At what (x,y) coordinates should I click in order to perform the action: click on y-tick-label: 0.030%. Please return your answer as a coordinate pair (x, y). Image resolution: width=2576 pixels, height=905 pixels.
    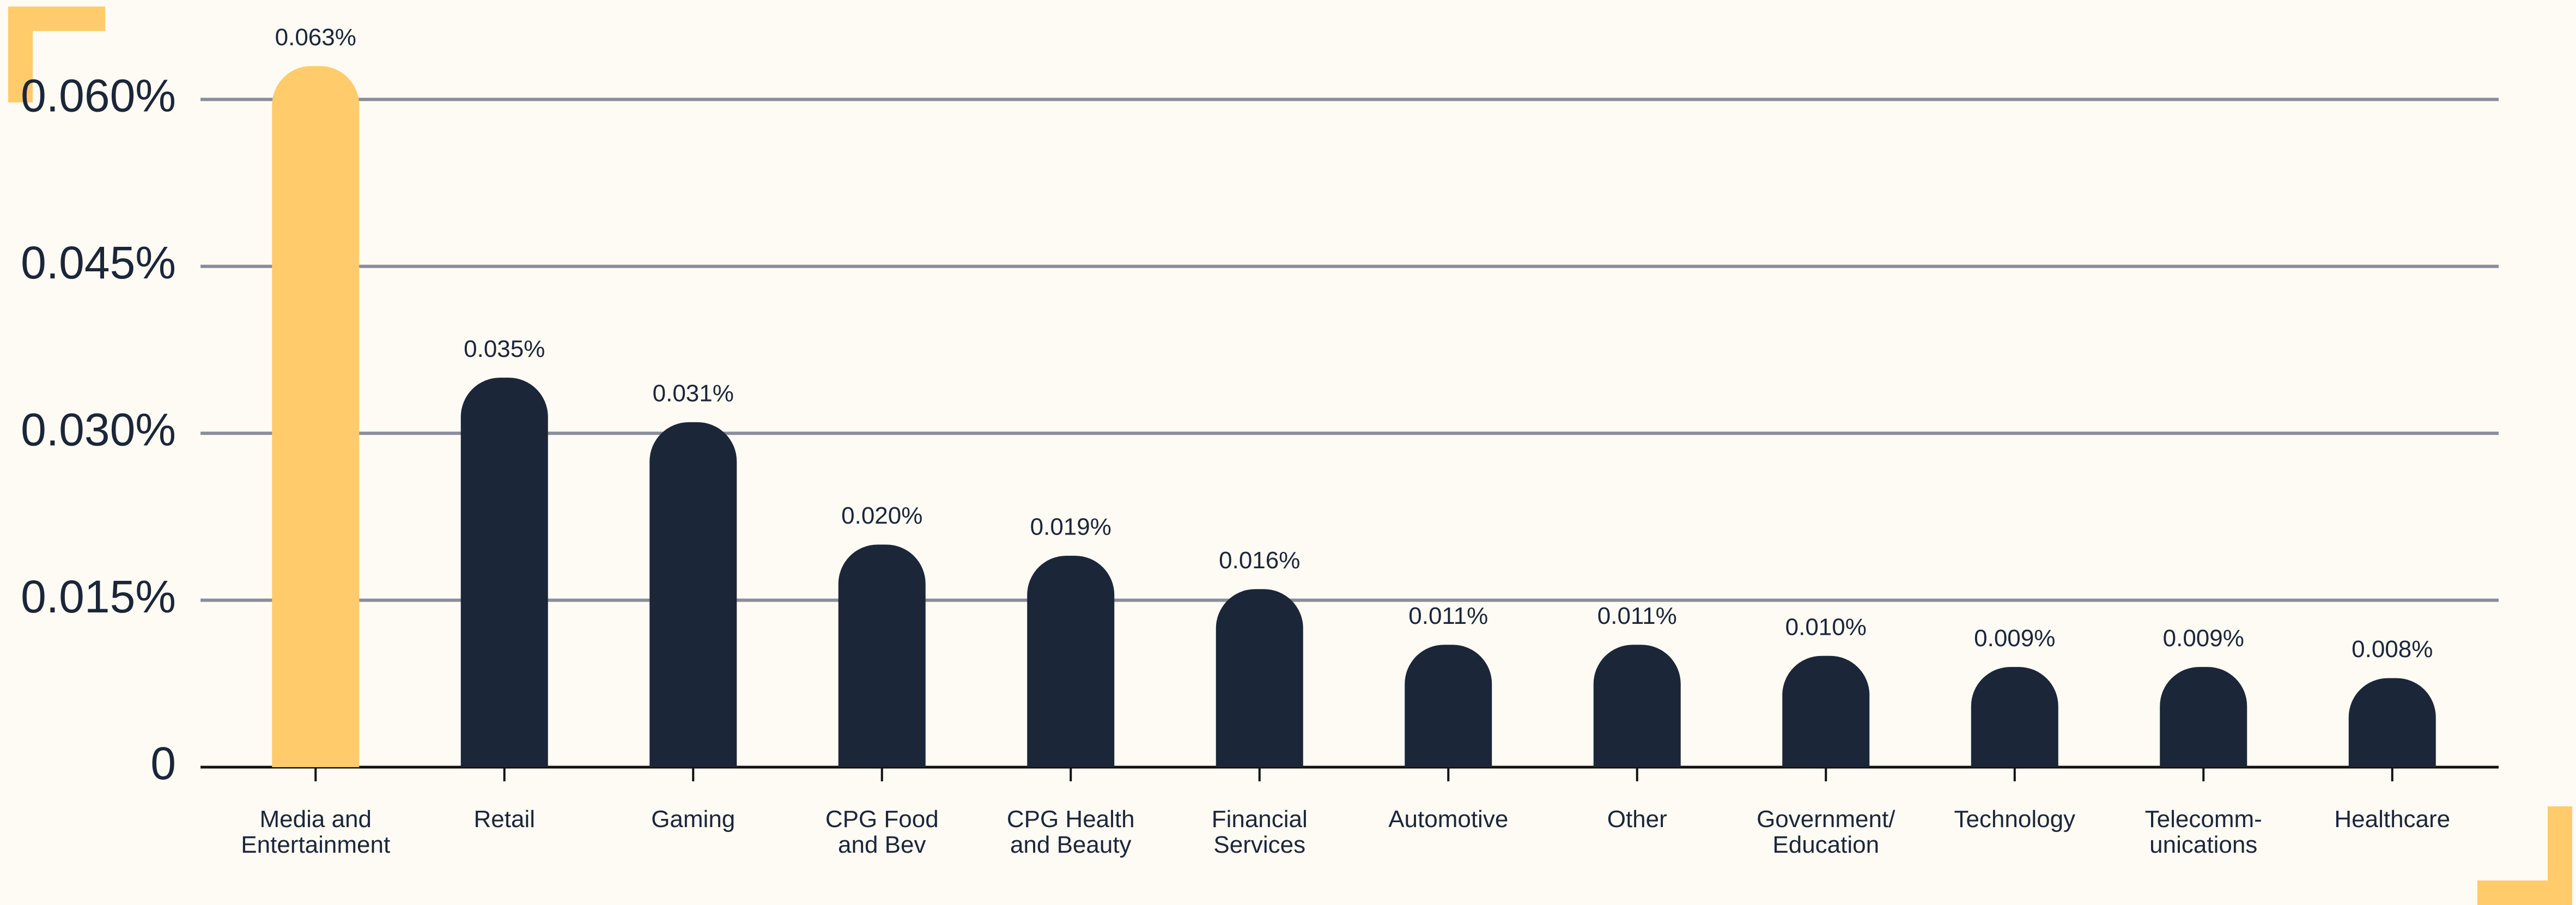
    Looking at the image, I should click on (99, 429).